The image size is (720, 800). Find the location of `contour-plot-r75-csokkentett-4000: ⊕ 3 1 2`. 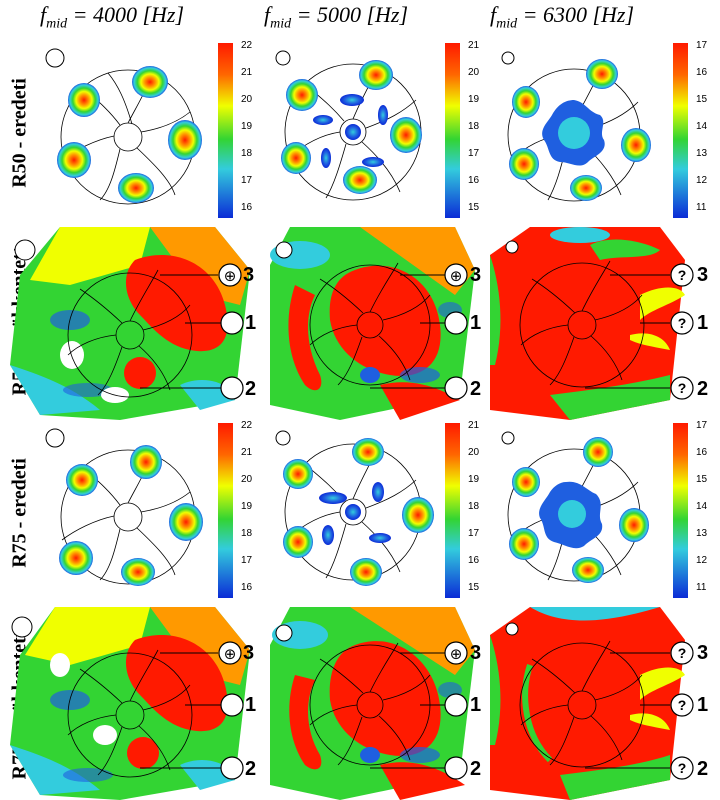

contour-plot-r75-csokkentett-4000: ⊕ 3 1 2 is located at coordinates (133, 703).